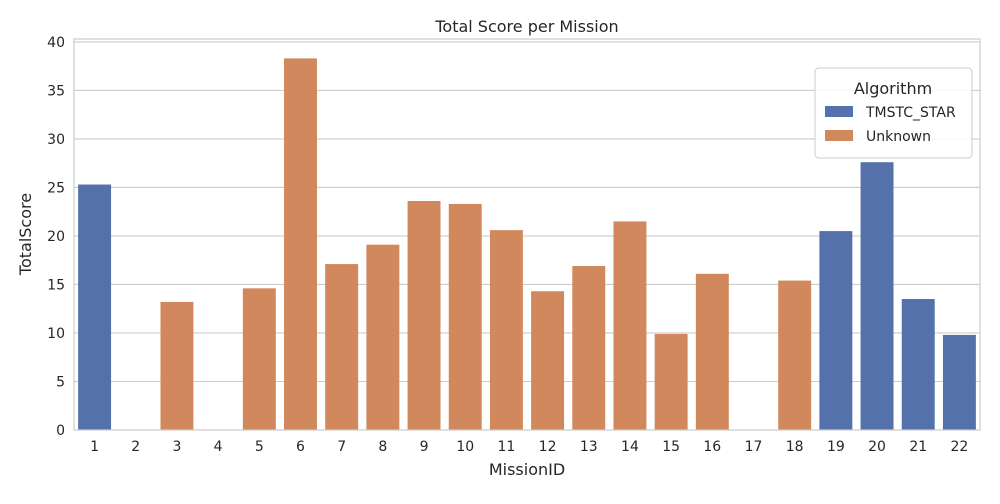 The width and height of the screenshot is (1000, 504). Describe the element at coordinates (94, 447) in the screenshot. I see `x-tick-label-1: 1` at that location.